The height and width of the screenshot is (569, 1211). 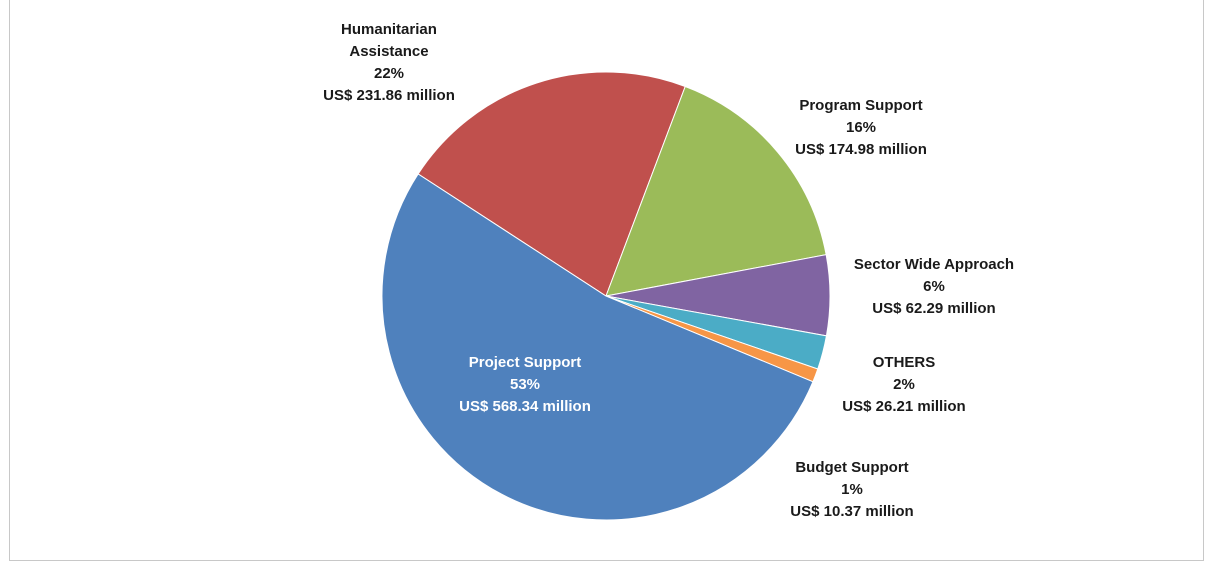 I want to click on slice-name-others: OTHERS, so click(x=904, y=362).